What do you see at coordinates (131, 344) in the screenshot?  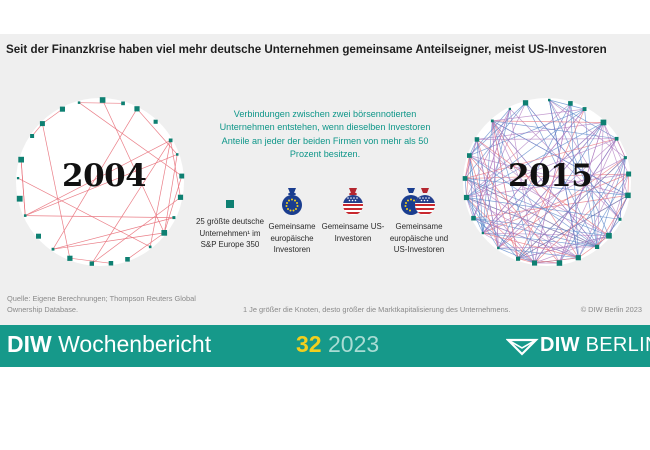 I see `publication-title-rest: Wochenbericht` at bounding box center [131, 344].